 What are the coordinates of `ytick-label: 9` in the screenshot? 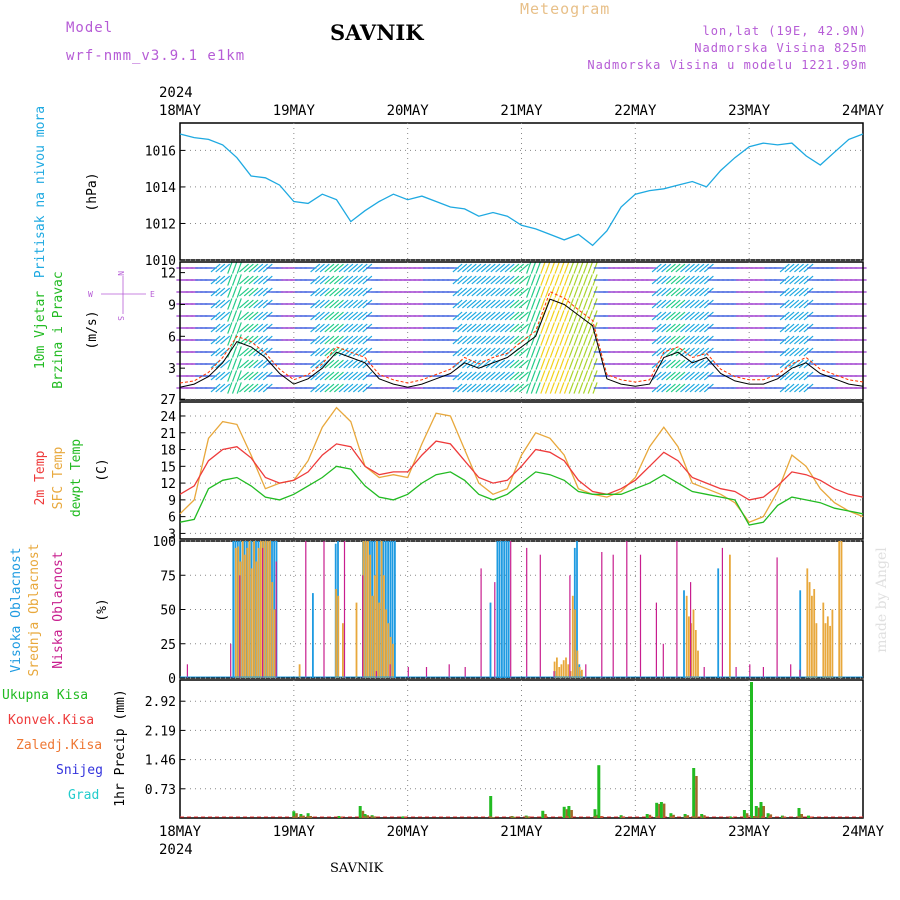 It's located at (172, 501).